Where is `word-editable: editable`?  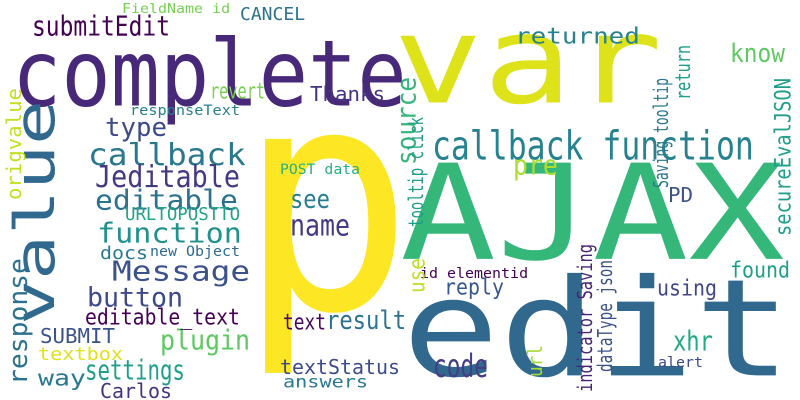 word-editable: editable is located at coordinates (166, 200).